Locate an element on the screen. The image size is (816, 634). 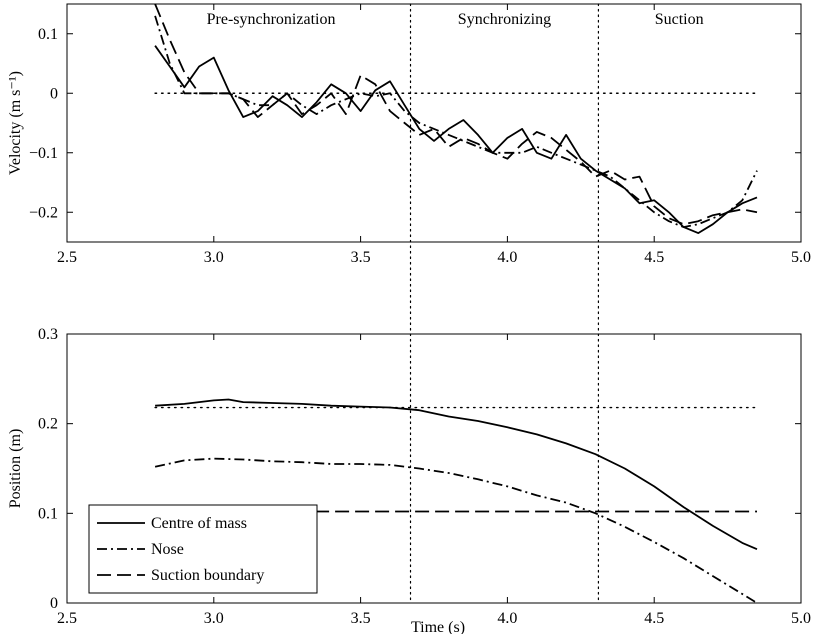
legend-label: Suction boundary is located at coordinates (207, 575).